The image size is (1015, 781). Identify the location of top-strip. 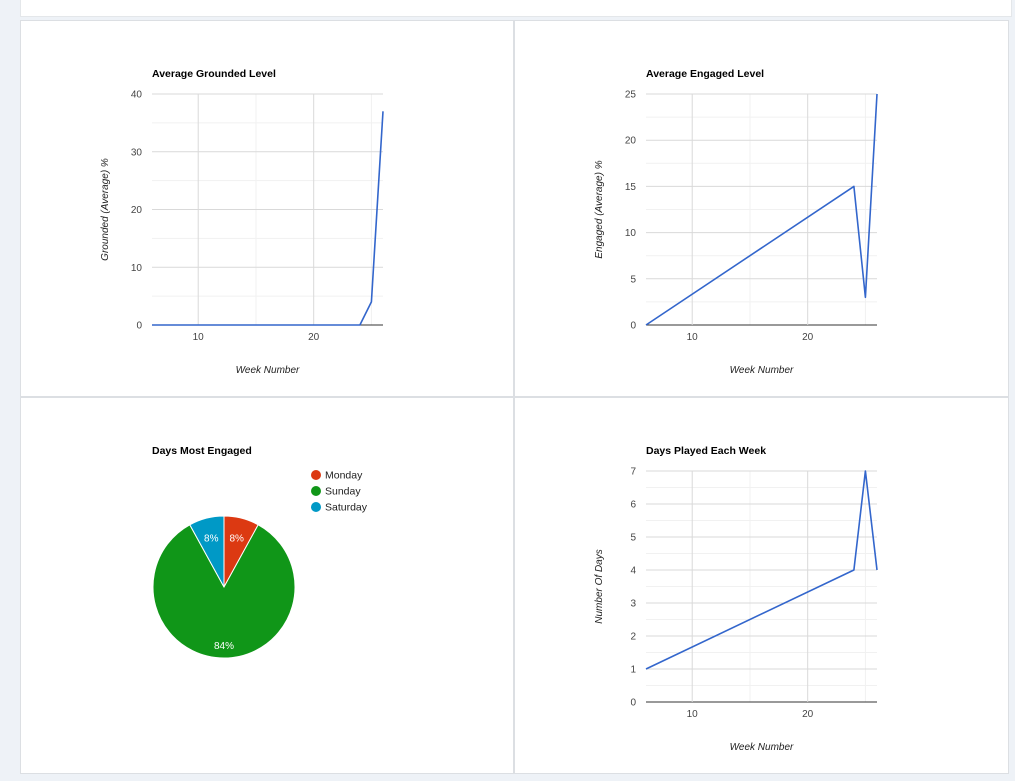
(516, 8).